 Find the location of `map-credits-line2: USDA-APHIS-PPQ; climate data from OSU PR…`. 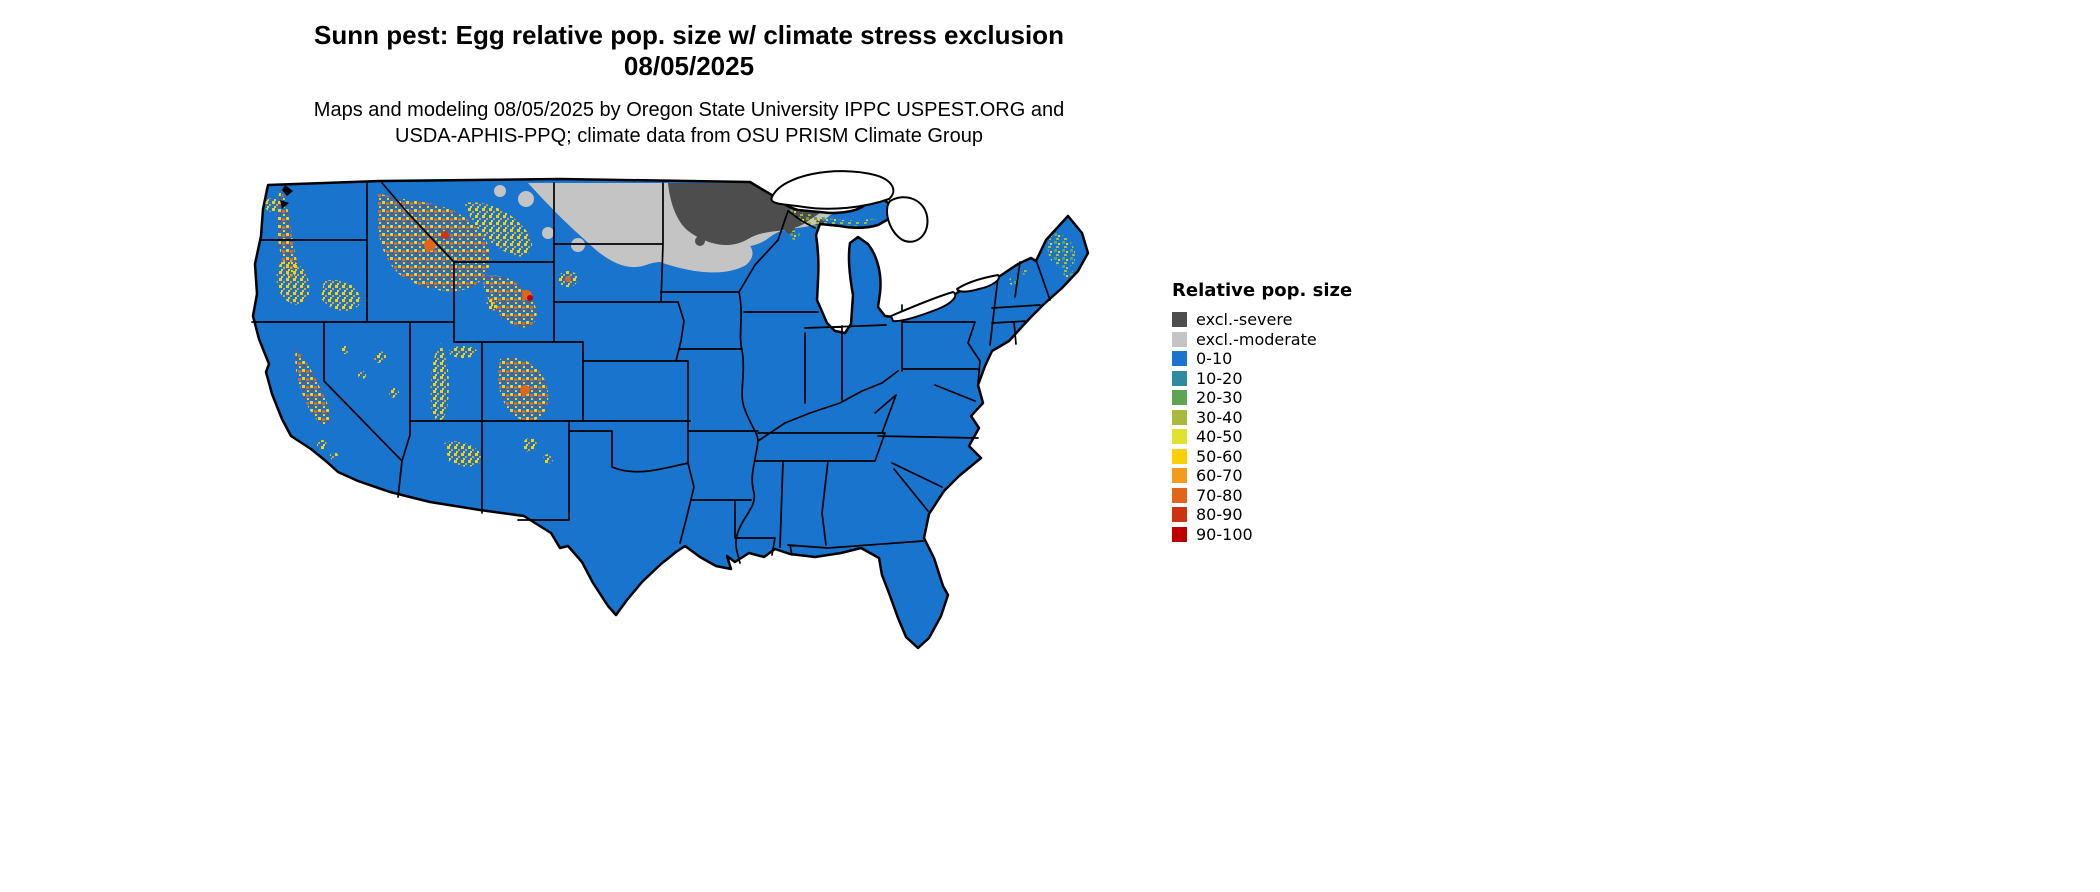

map-credits-line2: USDA-APHIS-PPQ; climate data from OSU PR… is located at coordinates (689, 136).